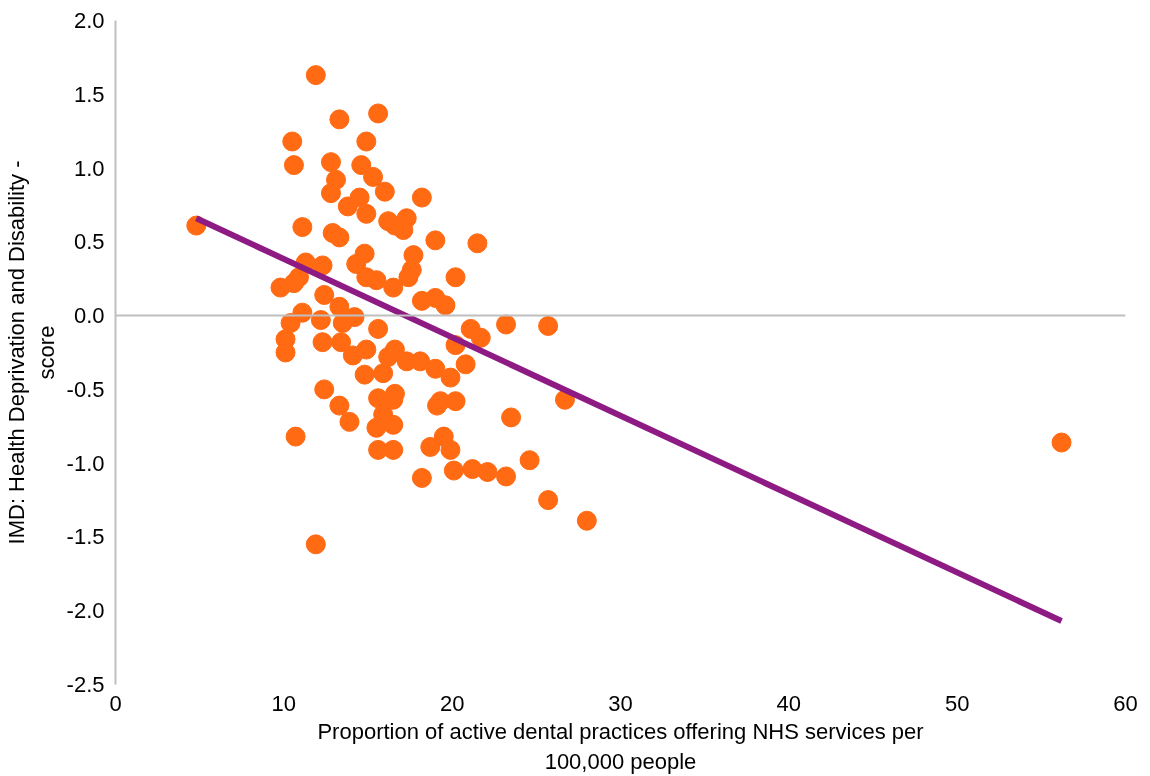 The width and height of the screenshot is (1150, 776). I want to click on y-tick-label: 0.5, so click(89, 242).